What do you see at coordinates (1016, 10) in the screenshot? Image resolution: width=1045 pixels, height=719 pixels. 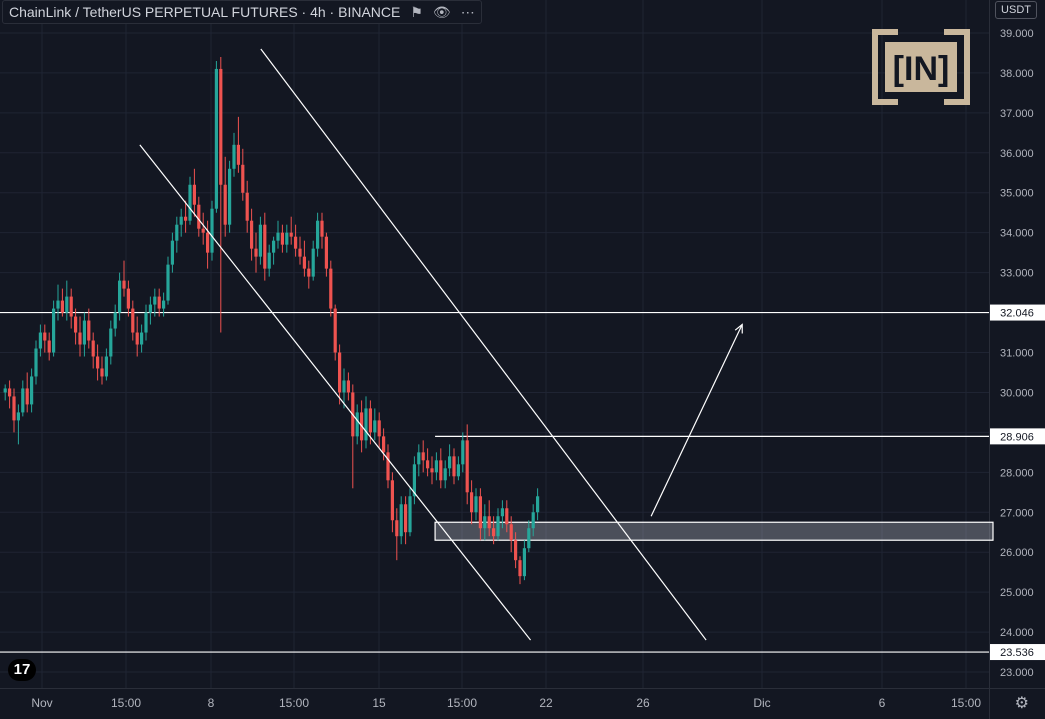 I see `currency-unit-label: USDT` at bounding box center [1016, 10].